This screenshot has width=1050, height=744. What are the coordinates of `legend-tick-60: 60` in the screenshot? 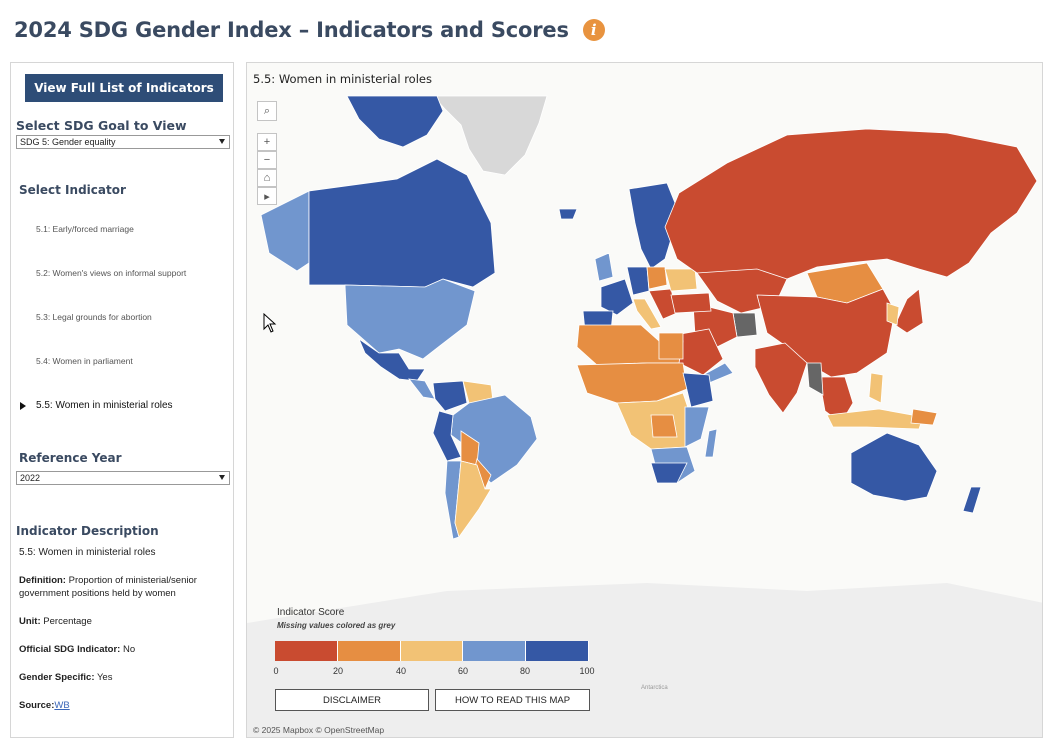 It's located at (463, 671).